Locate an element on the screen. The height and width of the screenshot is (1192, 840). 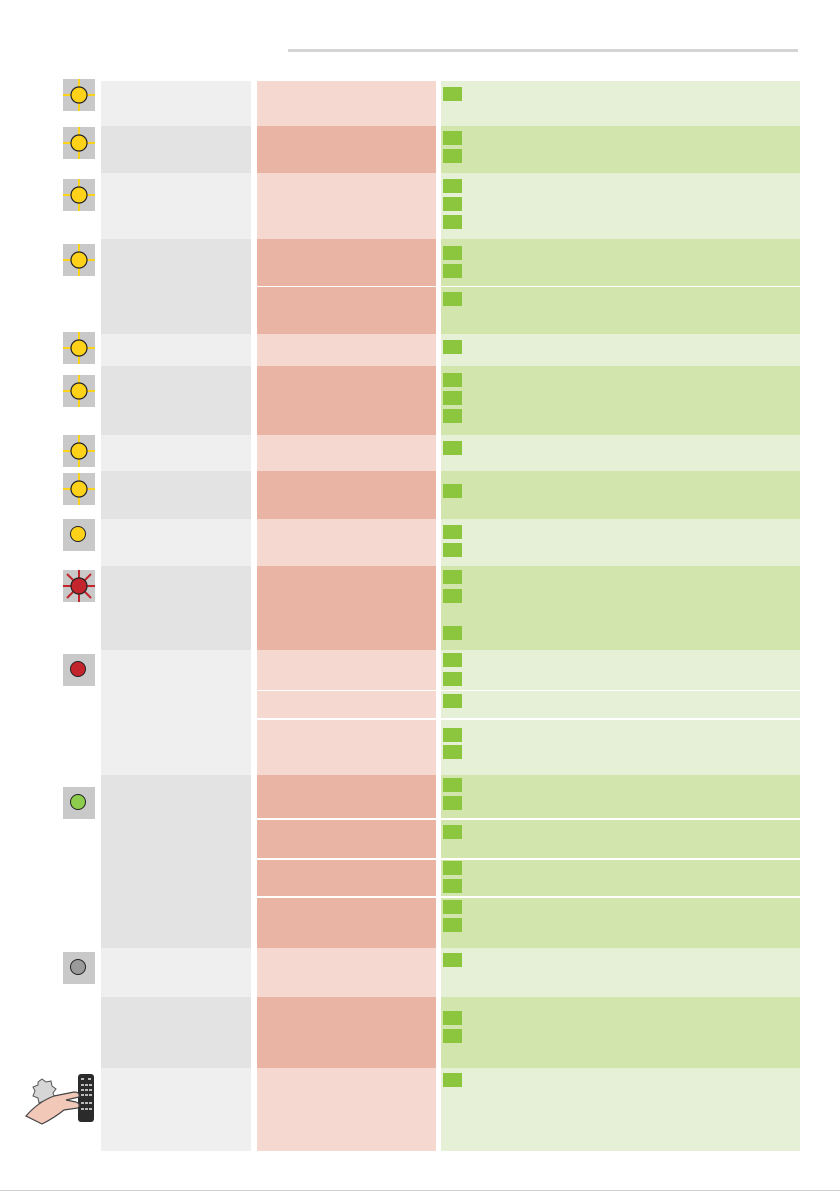
green-led-steady-icon is located at coordinates (79, 803).